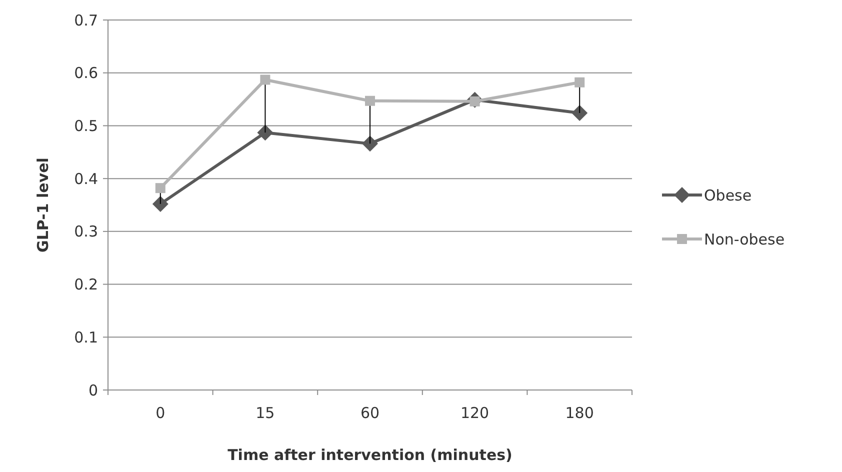  I want to click on y-tick-label: 0.7, so click(86, 20).